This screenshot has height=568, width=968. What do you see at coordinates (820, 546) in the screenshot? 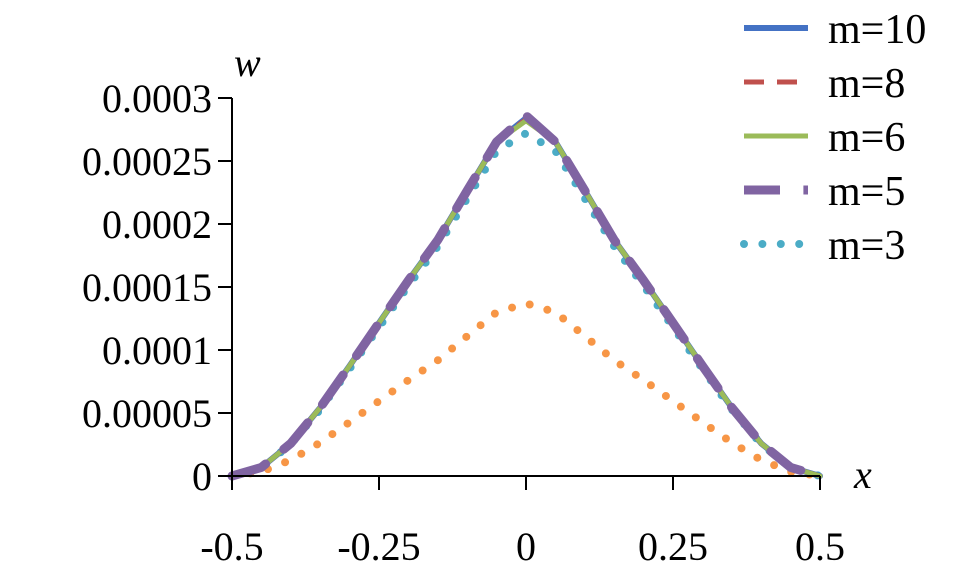
I see `x-tick-label: 0.5` at bounding box center [820, 546].